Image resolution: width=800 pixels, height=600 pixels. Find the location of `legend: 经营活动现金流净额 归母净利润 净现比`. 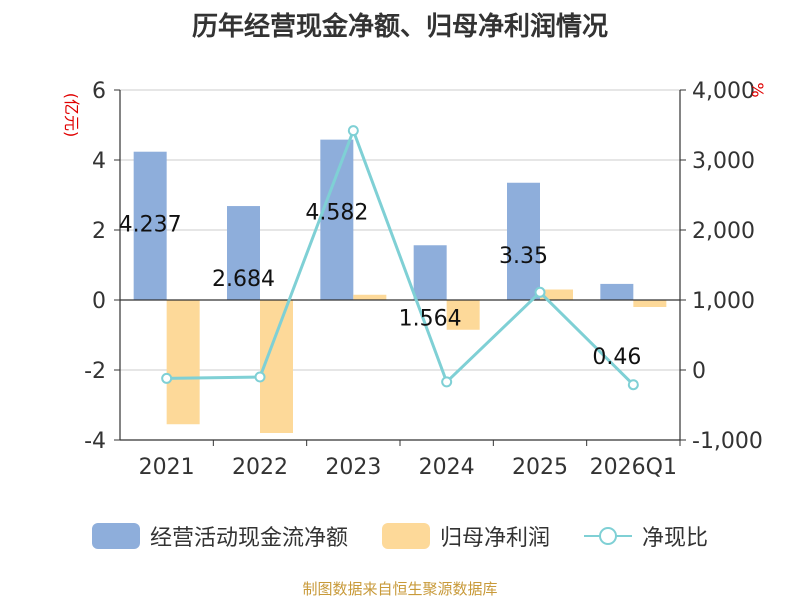

legend: 经营活动现金流净额 归母净利润 净现比 is located at coordinates (400, 536).